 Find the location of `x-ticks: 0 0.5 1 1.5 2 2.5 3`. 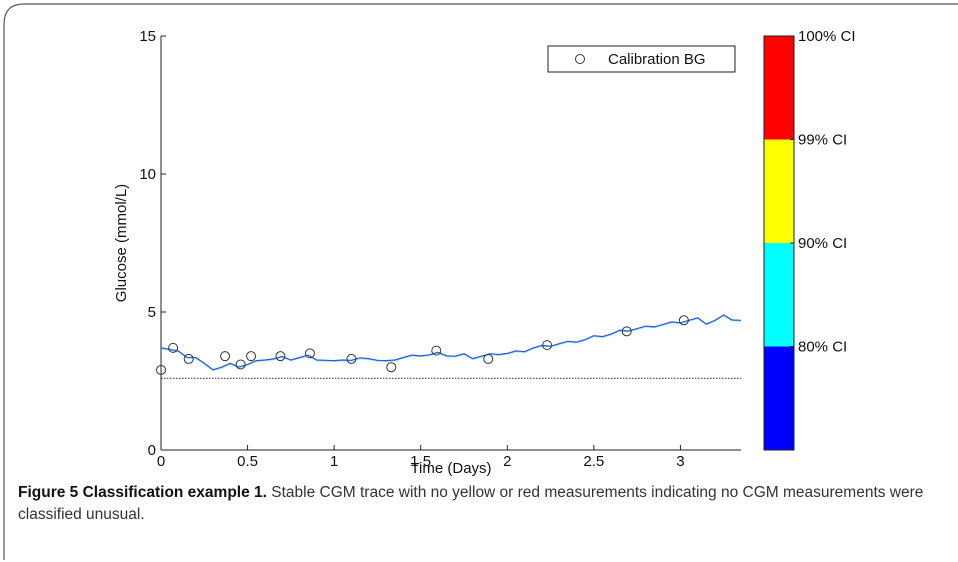

x-ticks: 0 0.5 1 1.5 2 2.5 3 is located at coordinates (421, 457).